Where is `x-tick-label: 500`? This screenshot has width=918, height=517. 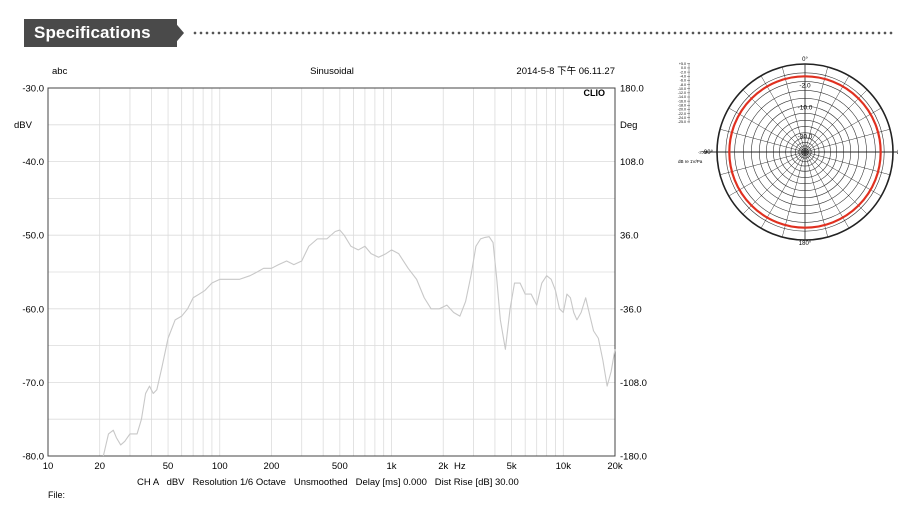 x-tick-label: 500 is located at coordinates (340, 466).